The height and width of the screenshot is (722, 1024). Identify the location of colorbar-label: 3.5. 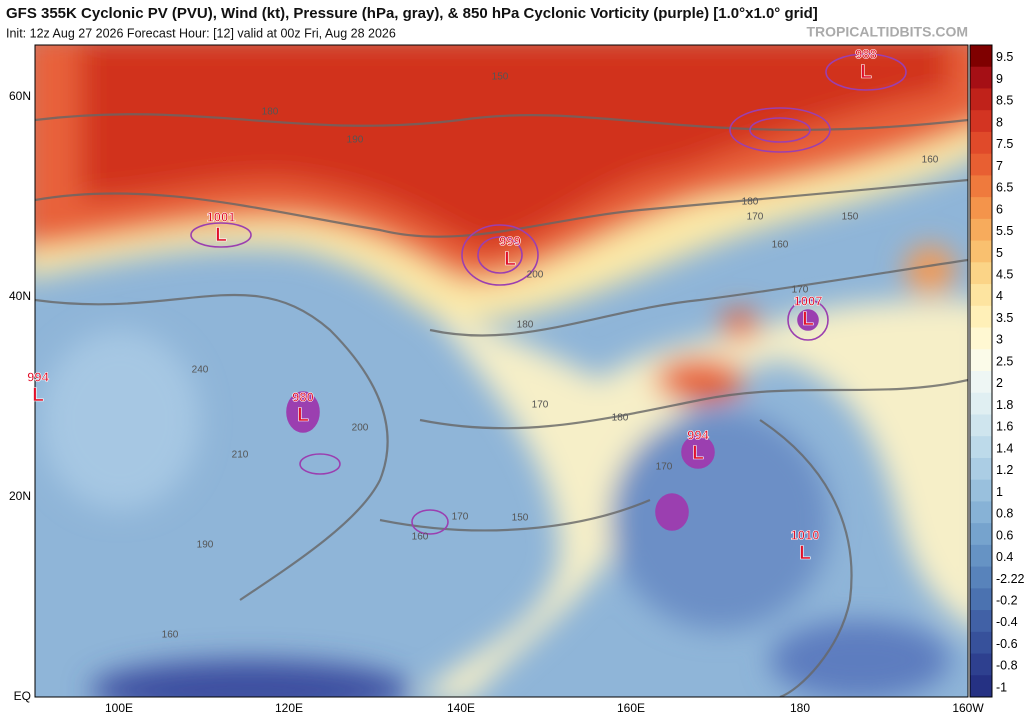
(1004, 318).